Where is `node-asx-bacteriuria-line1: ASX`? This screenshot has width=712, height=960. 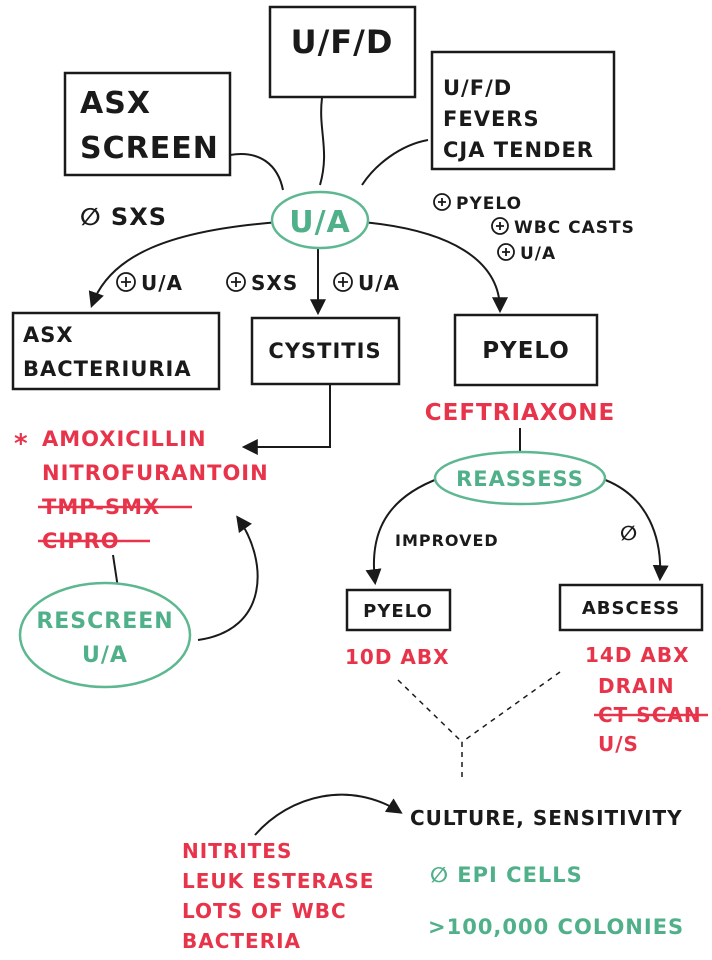
node-asx-bacteriuria-line1: ASX is located at coordinates (48, 335).